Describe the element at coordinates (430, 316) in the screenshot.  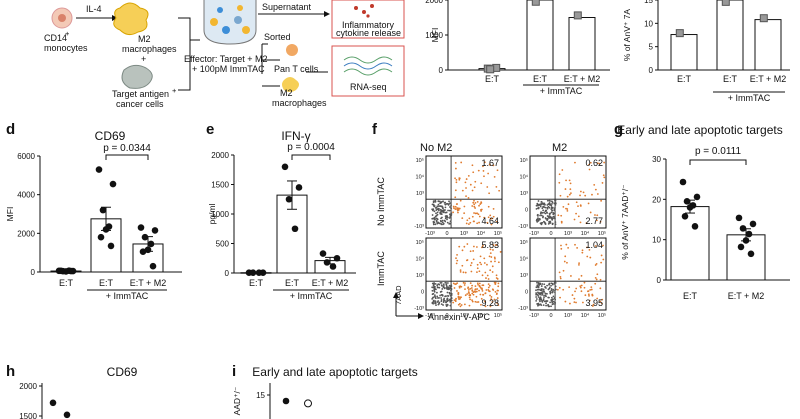
I see `flow-x-tick-label: -10³` at that location.